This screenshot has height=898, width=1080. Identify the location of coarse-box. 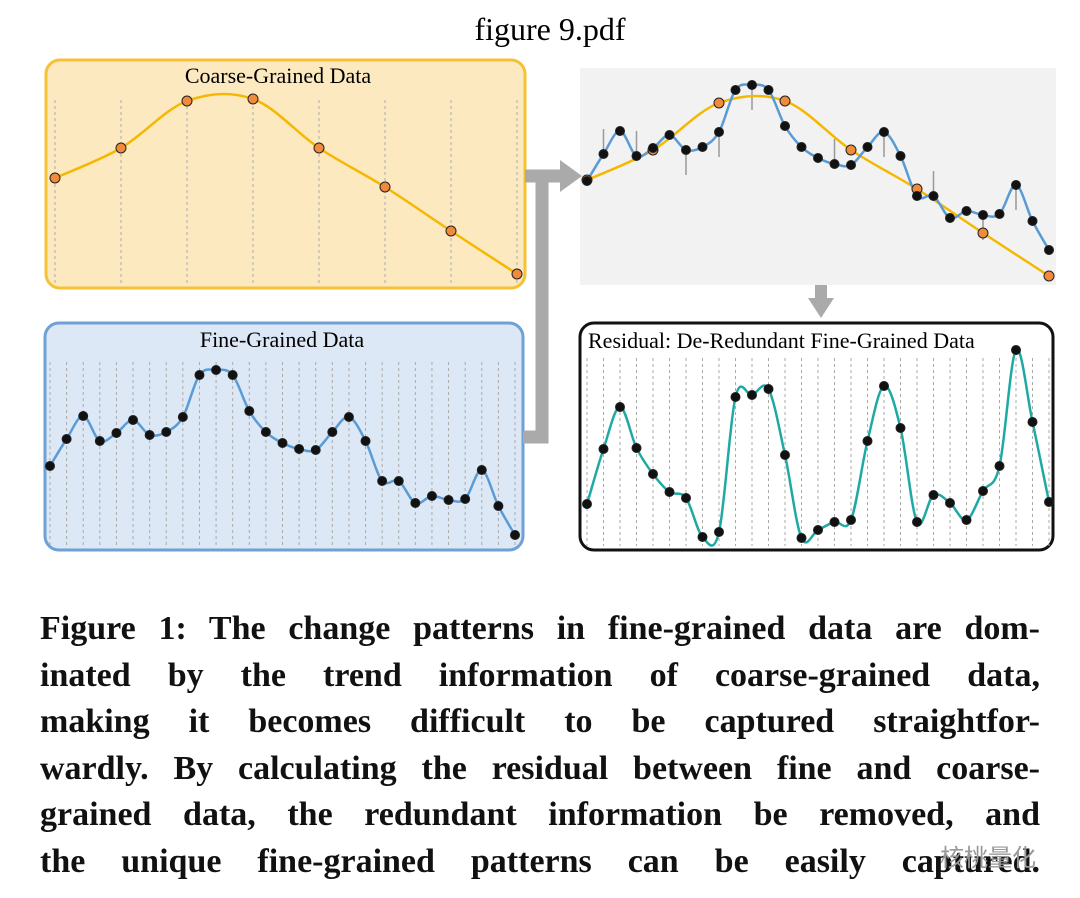
(285, 174).